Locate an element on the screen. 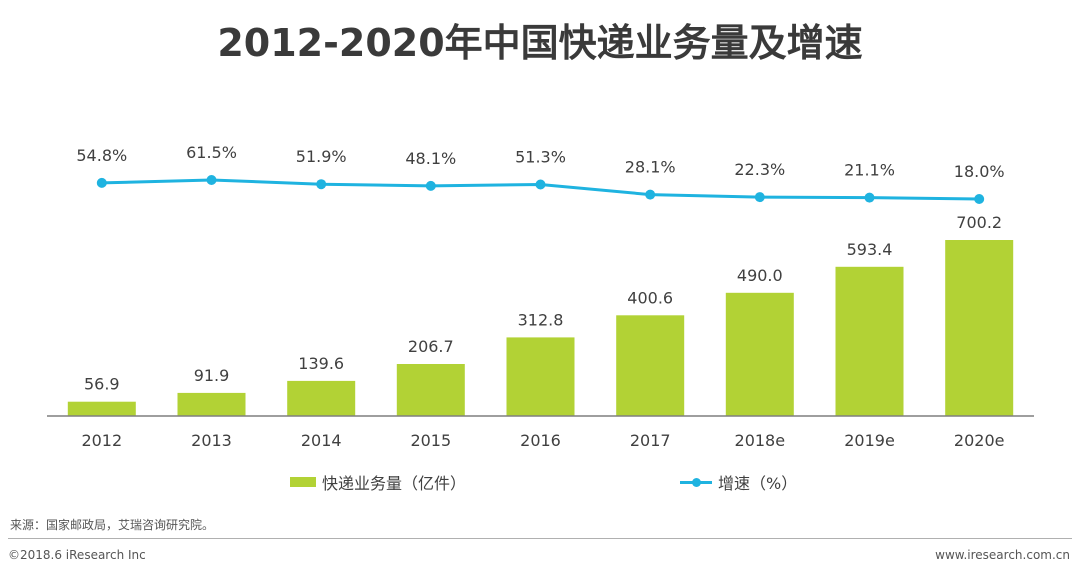 The height and width of the screenshot is (572, 1080). bar-2019e is located at coordinates (869, 341).